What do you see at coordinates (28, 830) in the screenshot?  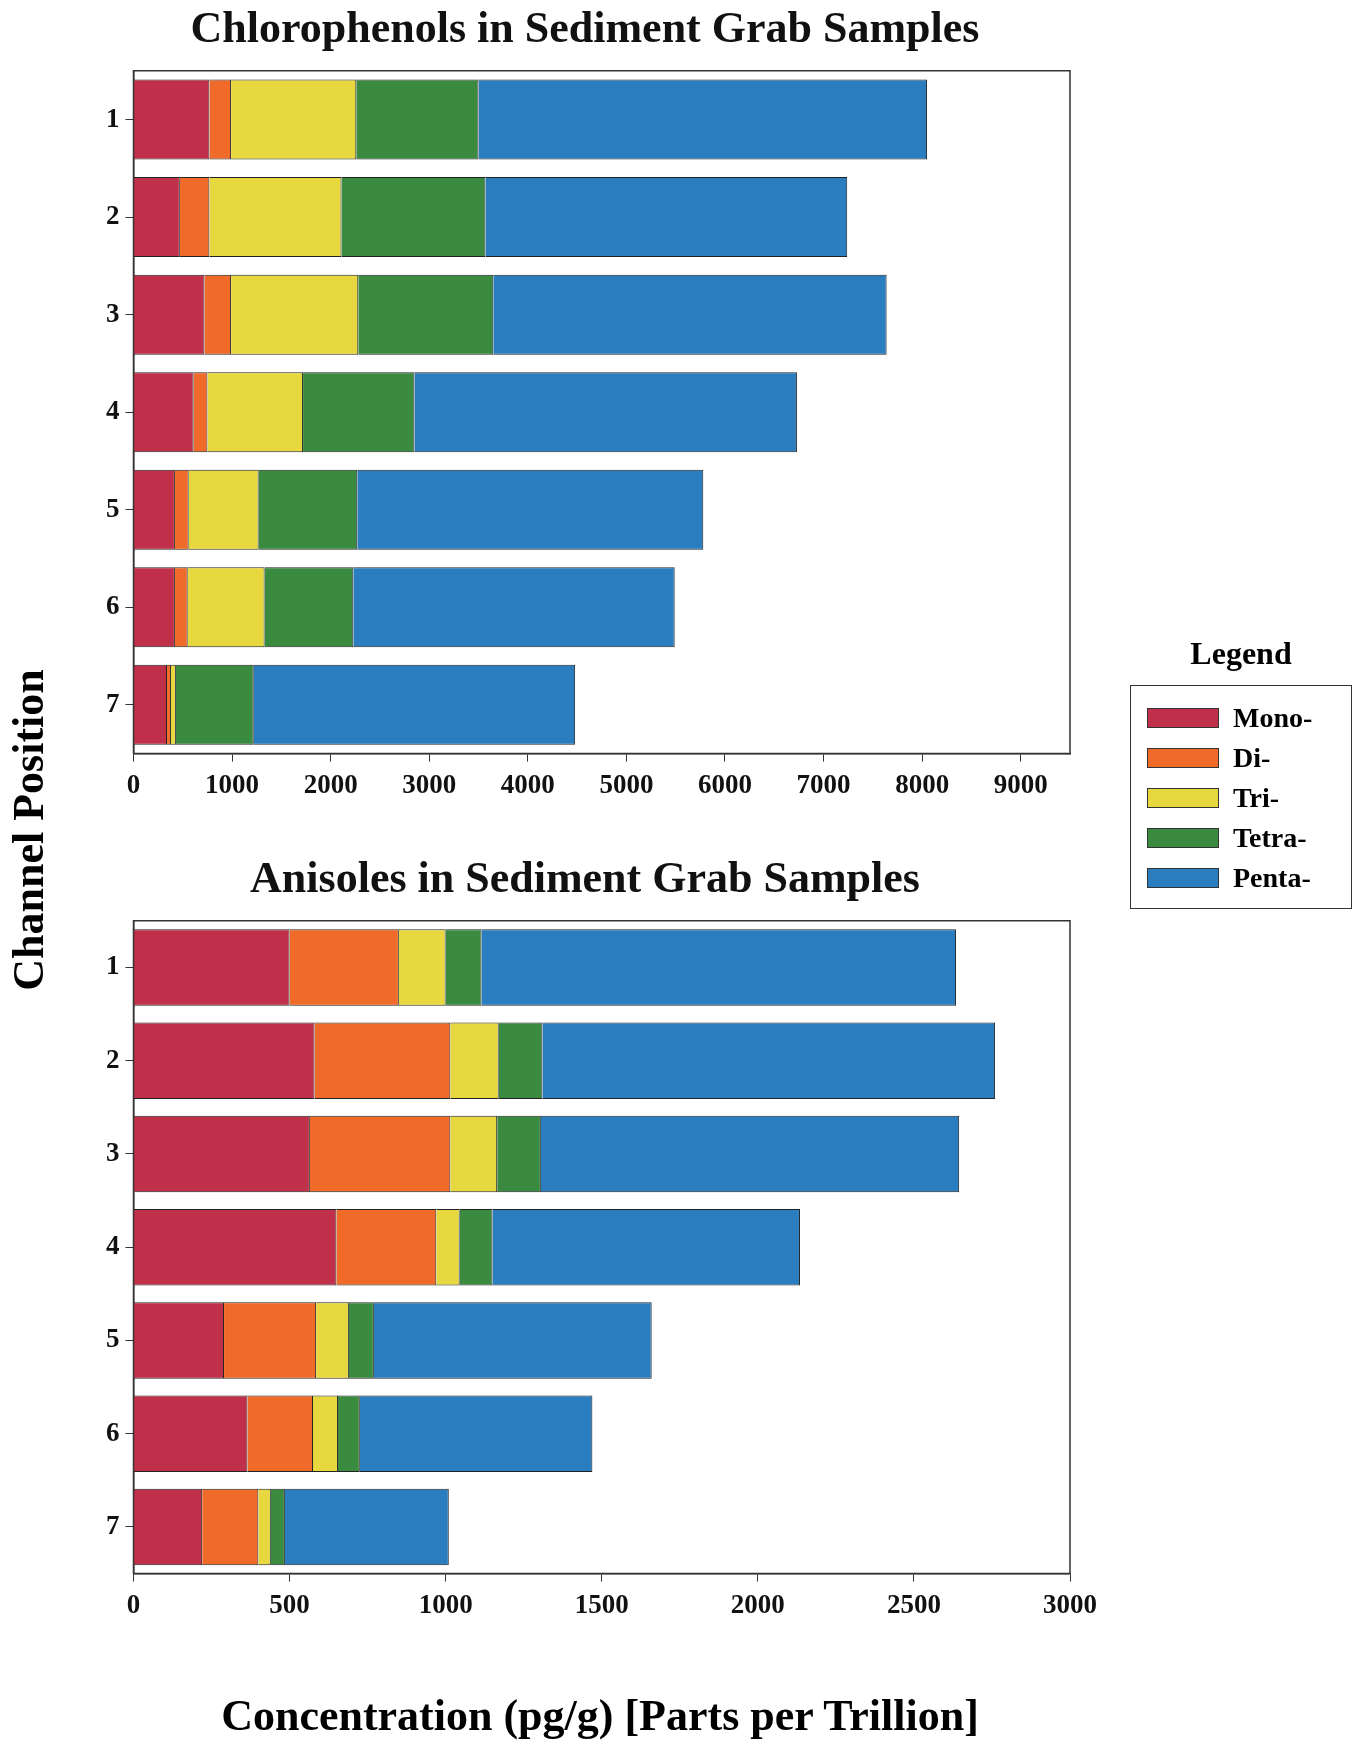 I see `y-axis-title: Channel Position` at bounding box center [28, 830].